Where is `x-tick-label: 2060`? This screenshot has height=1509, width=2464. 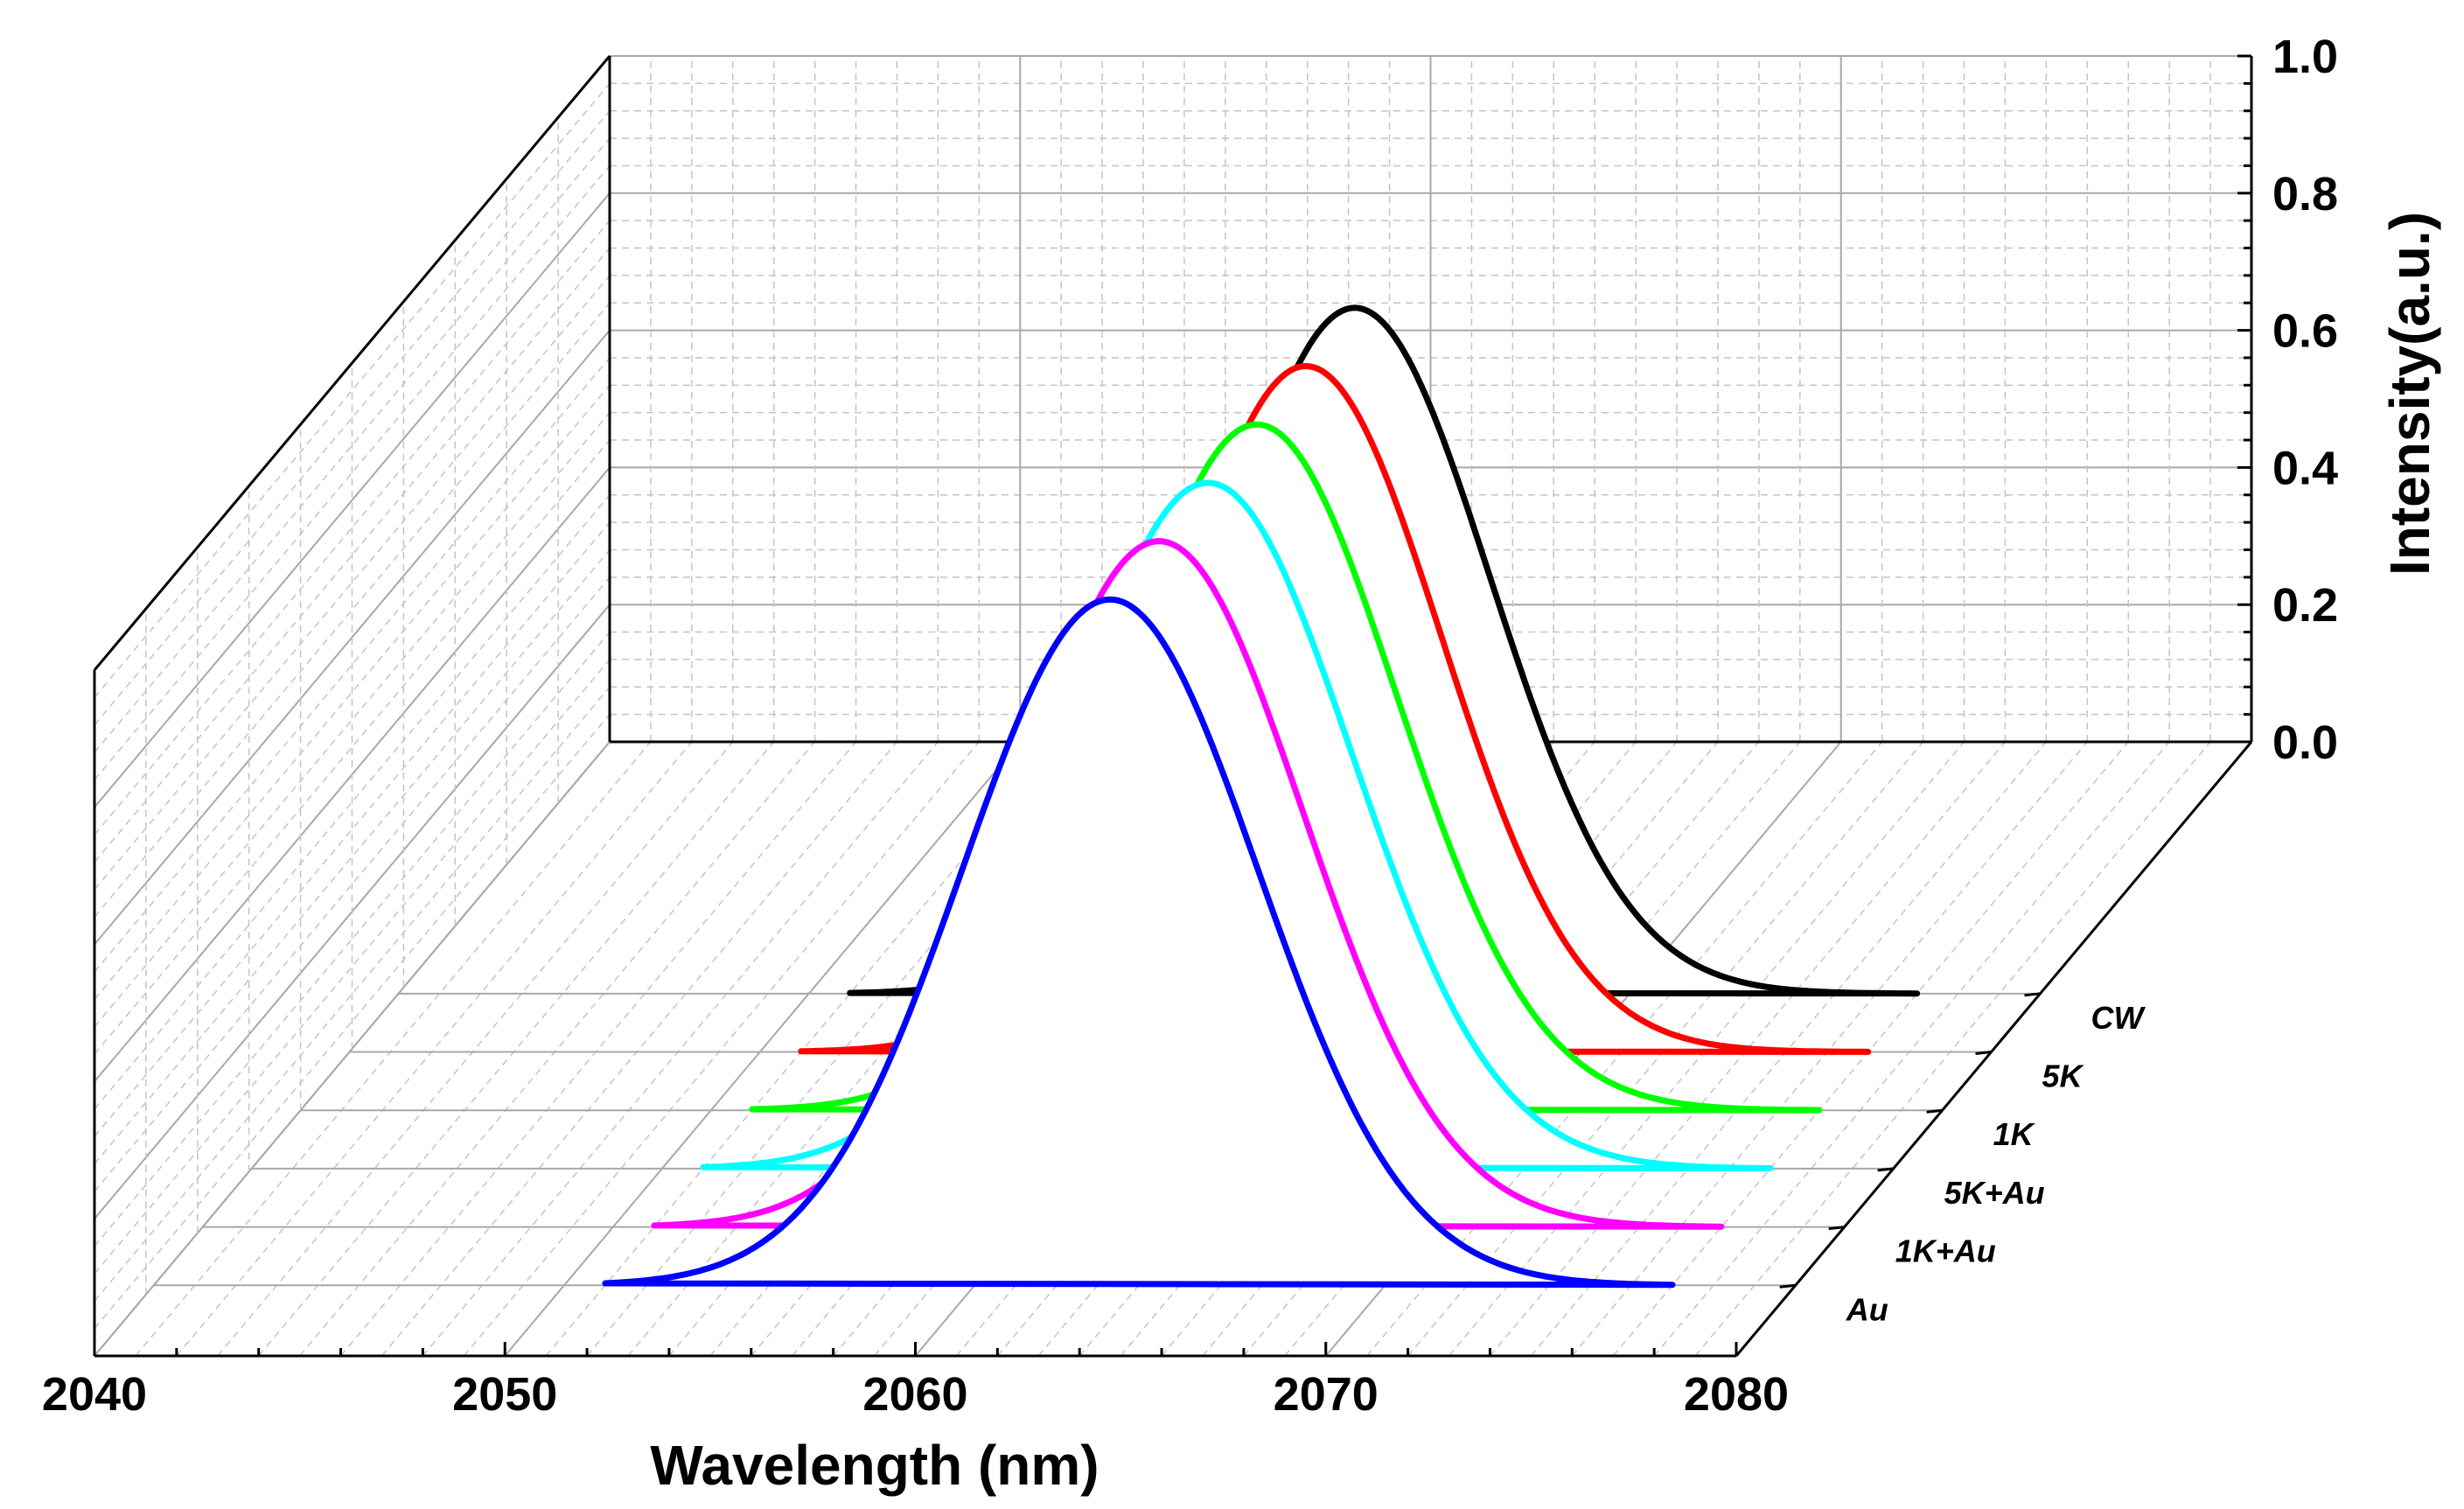
x-tick-label: 2060 is located at coordinates (915, 1394).